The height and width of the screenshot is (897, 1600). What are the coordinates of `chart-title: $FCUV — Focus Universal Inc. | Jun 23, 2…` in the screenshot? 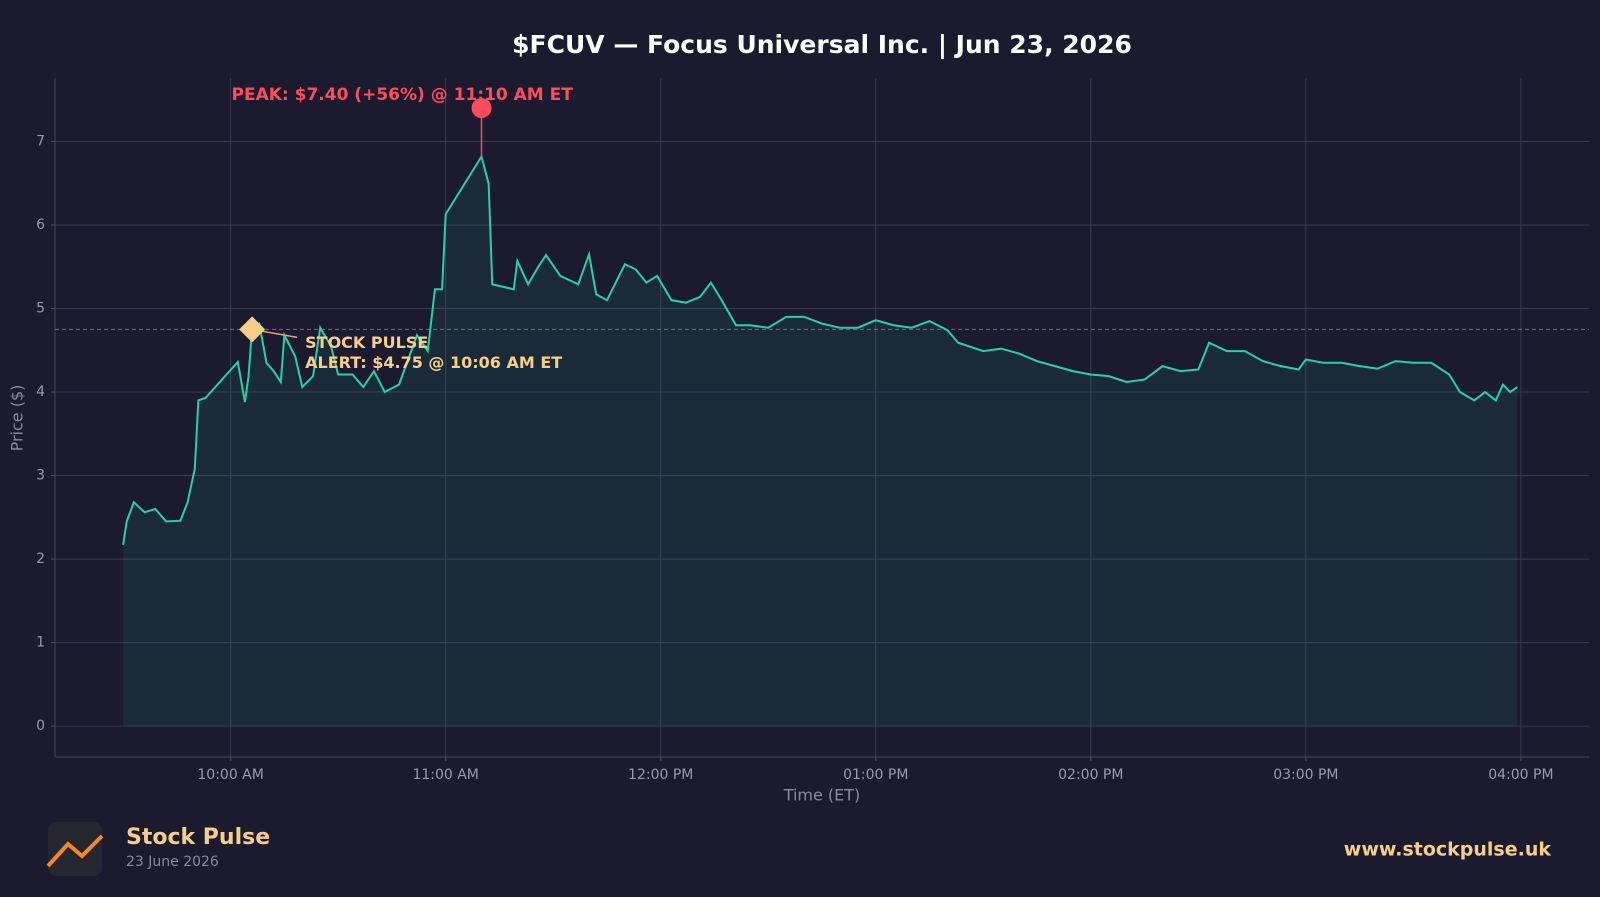 It's located at (822, 44).